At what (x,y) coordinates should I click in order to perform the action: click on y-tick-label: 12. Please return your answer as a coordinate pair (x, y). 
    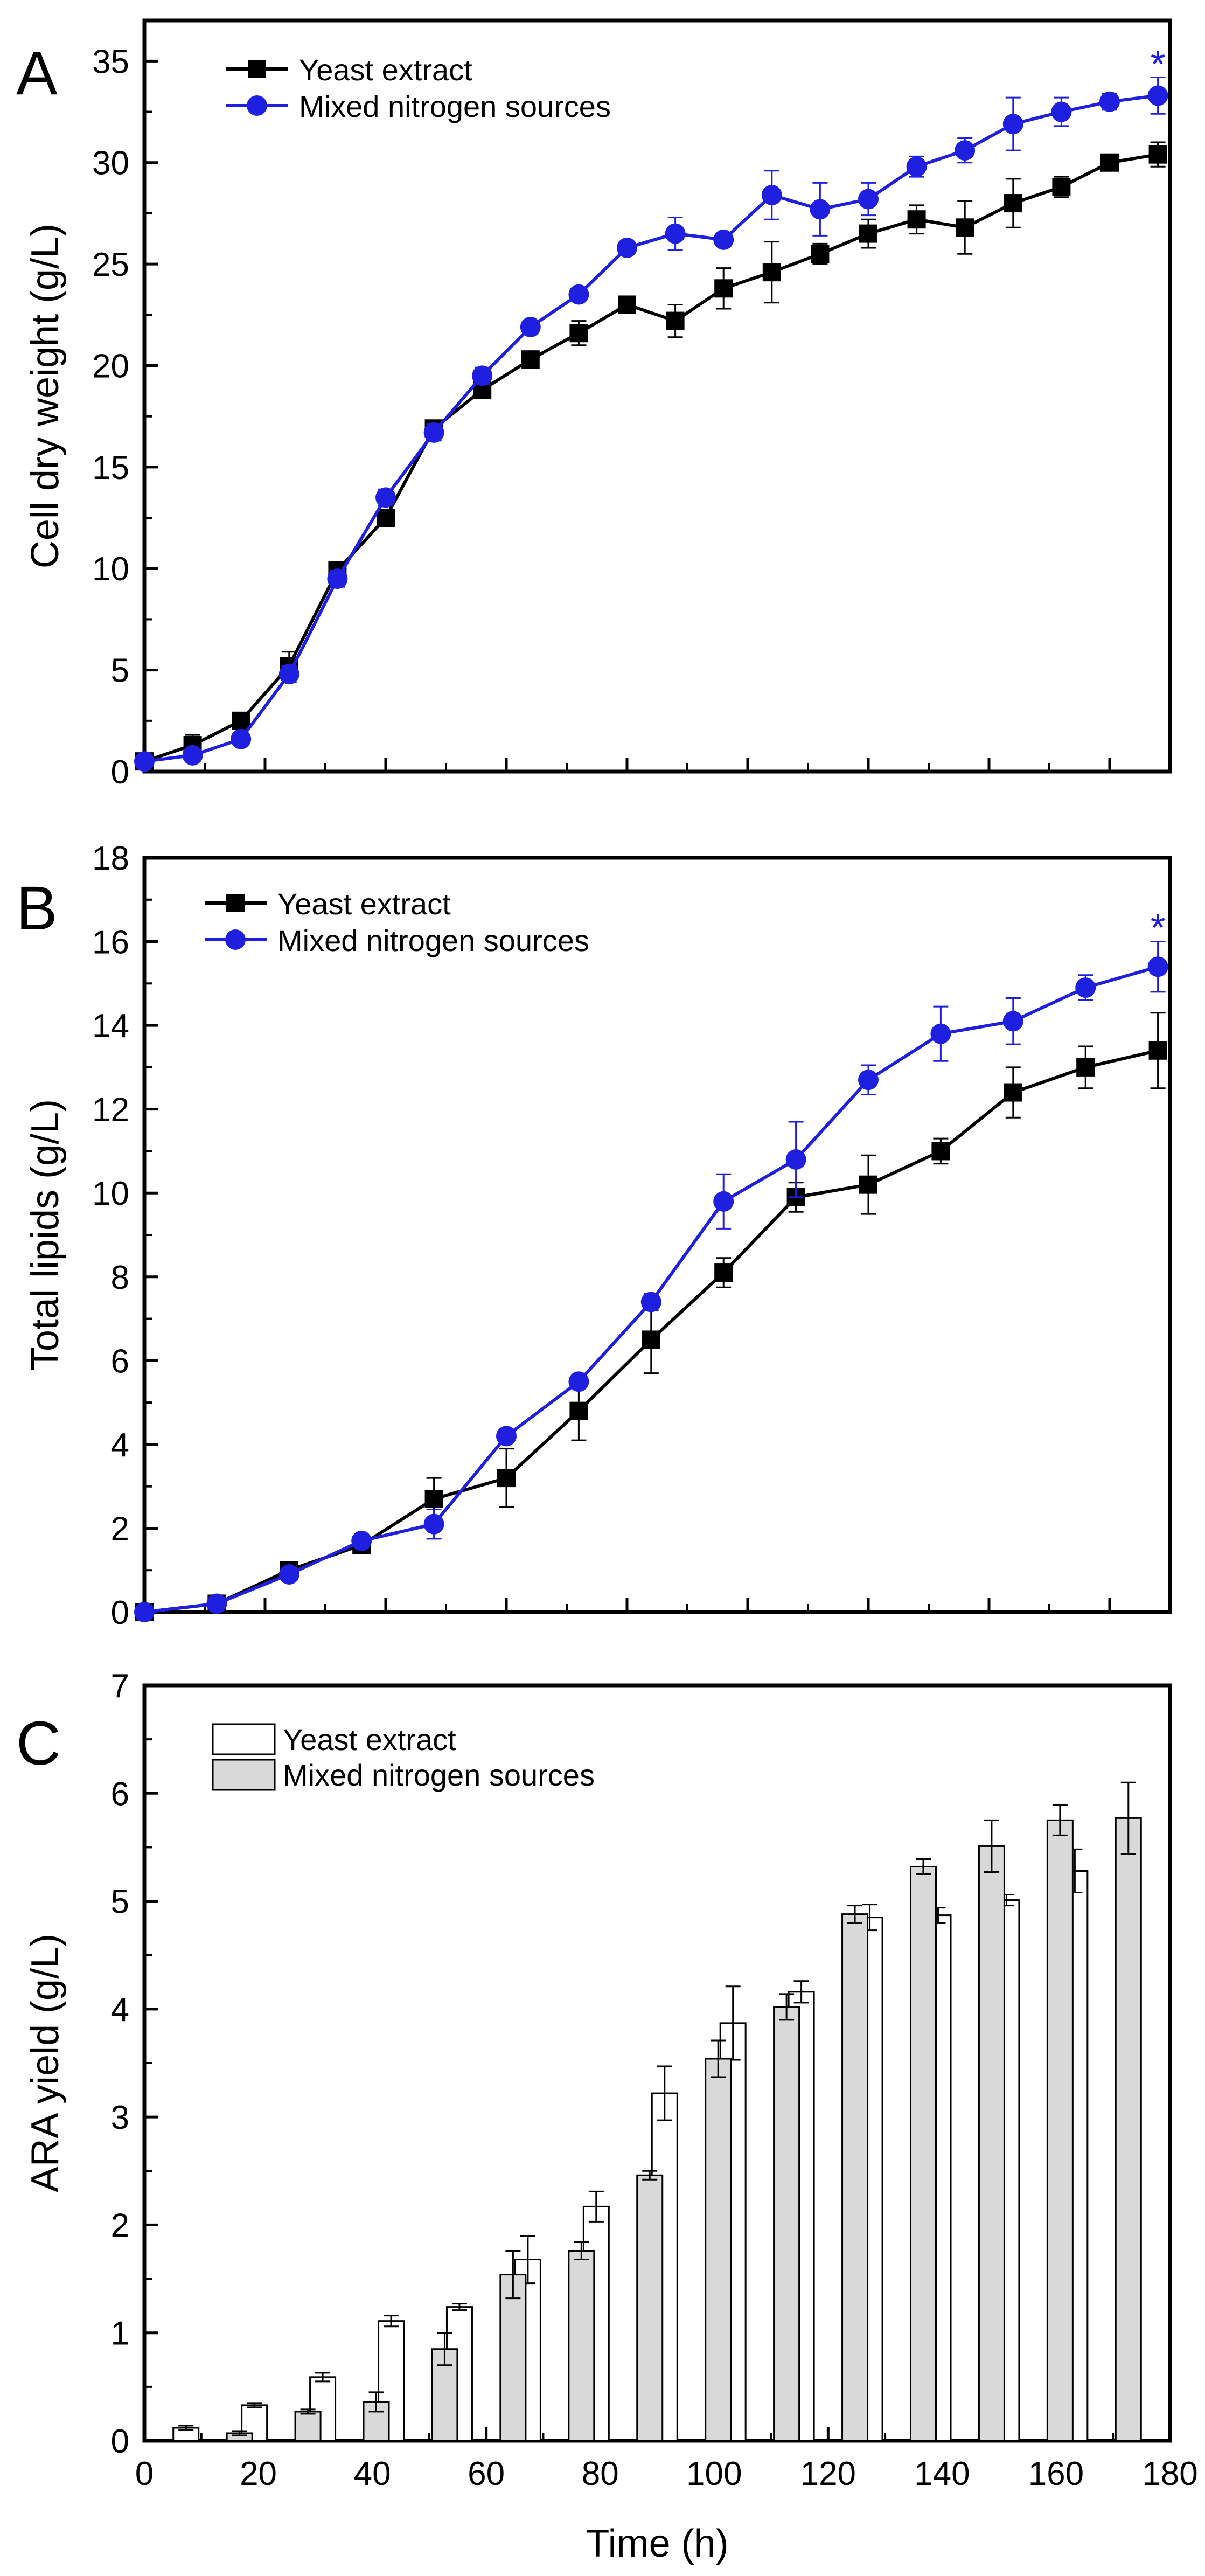
    Looking at the image, I should click on (110, 1110).